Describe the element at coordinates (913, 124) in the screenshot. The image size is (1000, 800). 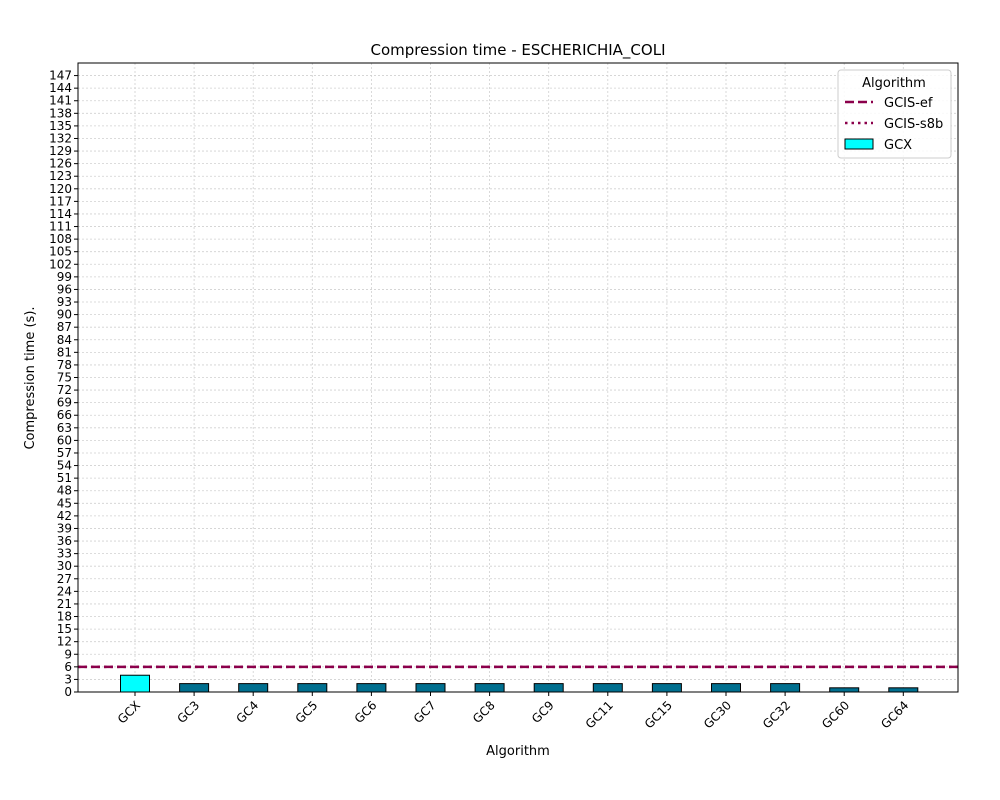
I see `legend-label-gcis-s8b: GCIS-s8b` at that location.